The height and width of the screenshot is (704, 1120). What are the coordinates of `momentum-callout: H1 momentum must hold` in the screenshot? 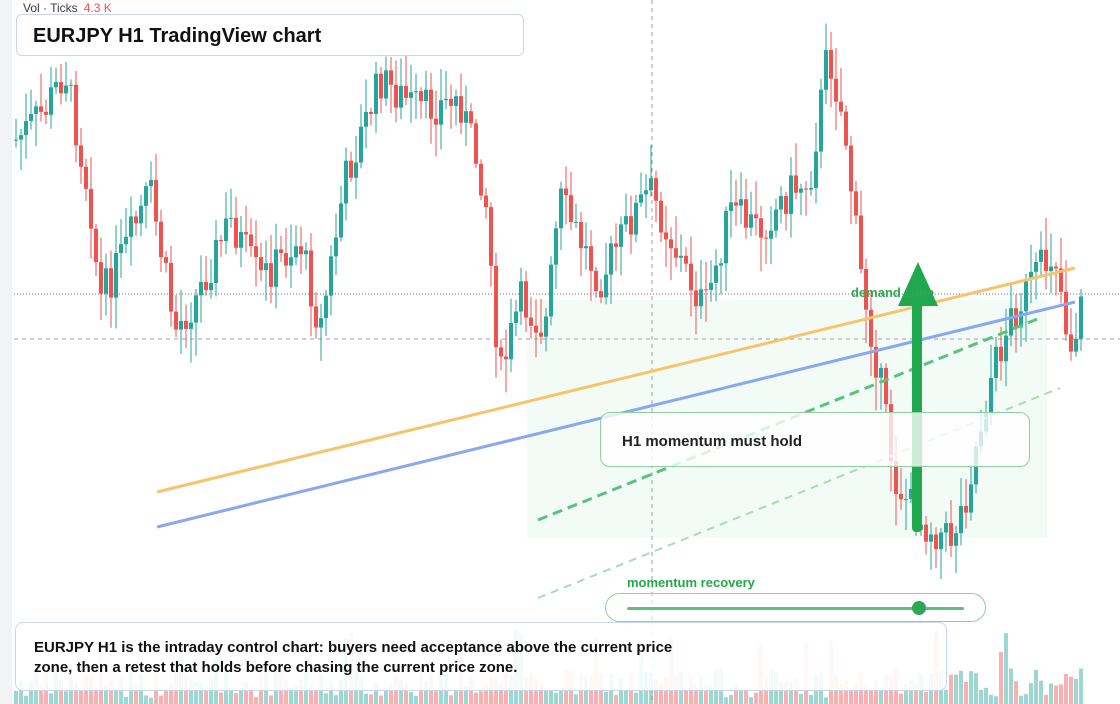 It's located at (815, 439).